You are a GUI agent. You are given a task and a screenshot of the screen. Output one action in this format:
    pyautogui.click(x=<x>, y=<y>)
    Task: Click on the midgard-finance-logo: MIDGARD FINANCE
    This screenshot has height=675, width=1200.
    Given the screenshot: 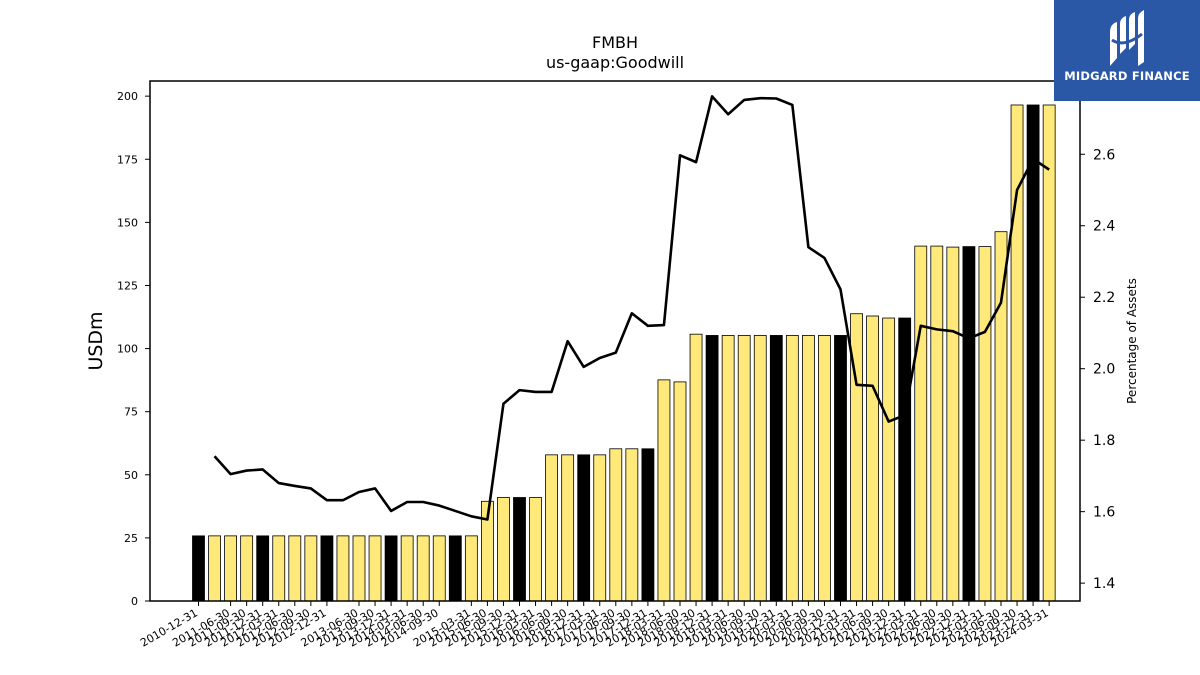 What is the action you would take?
    pyautogui.click(x=1127, y=50)
    